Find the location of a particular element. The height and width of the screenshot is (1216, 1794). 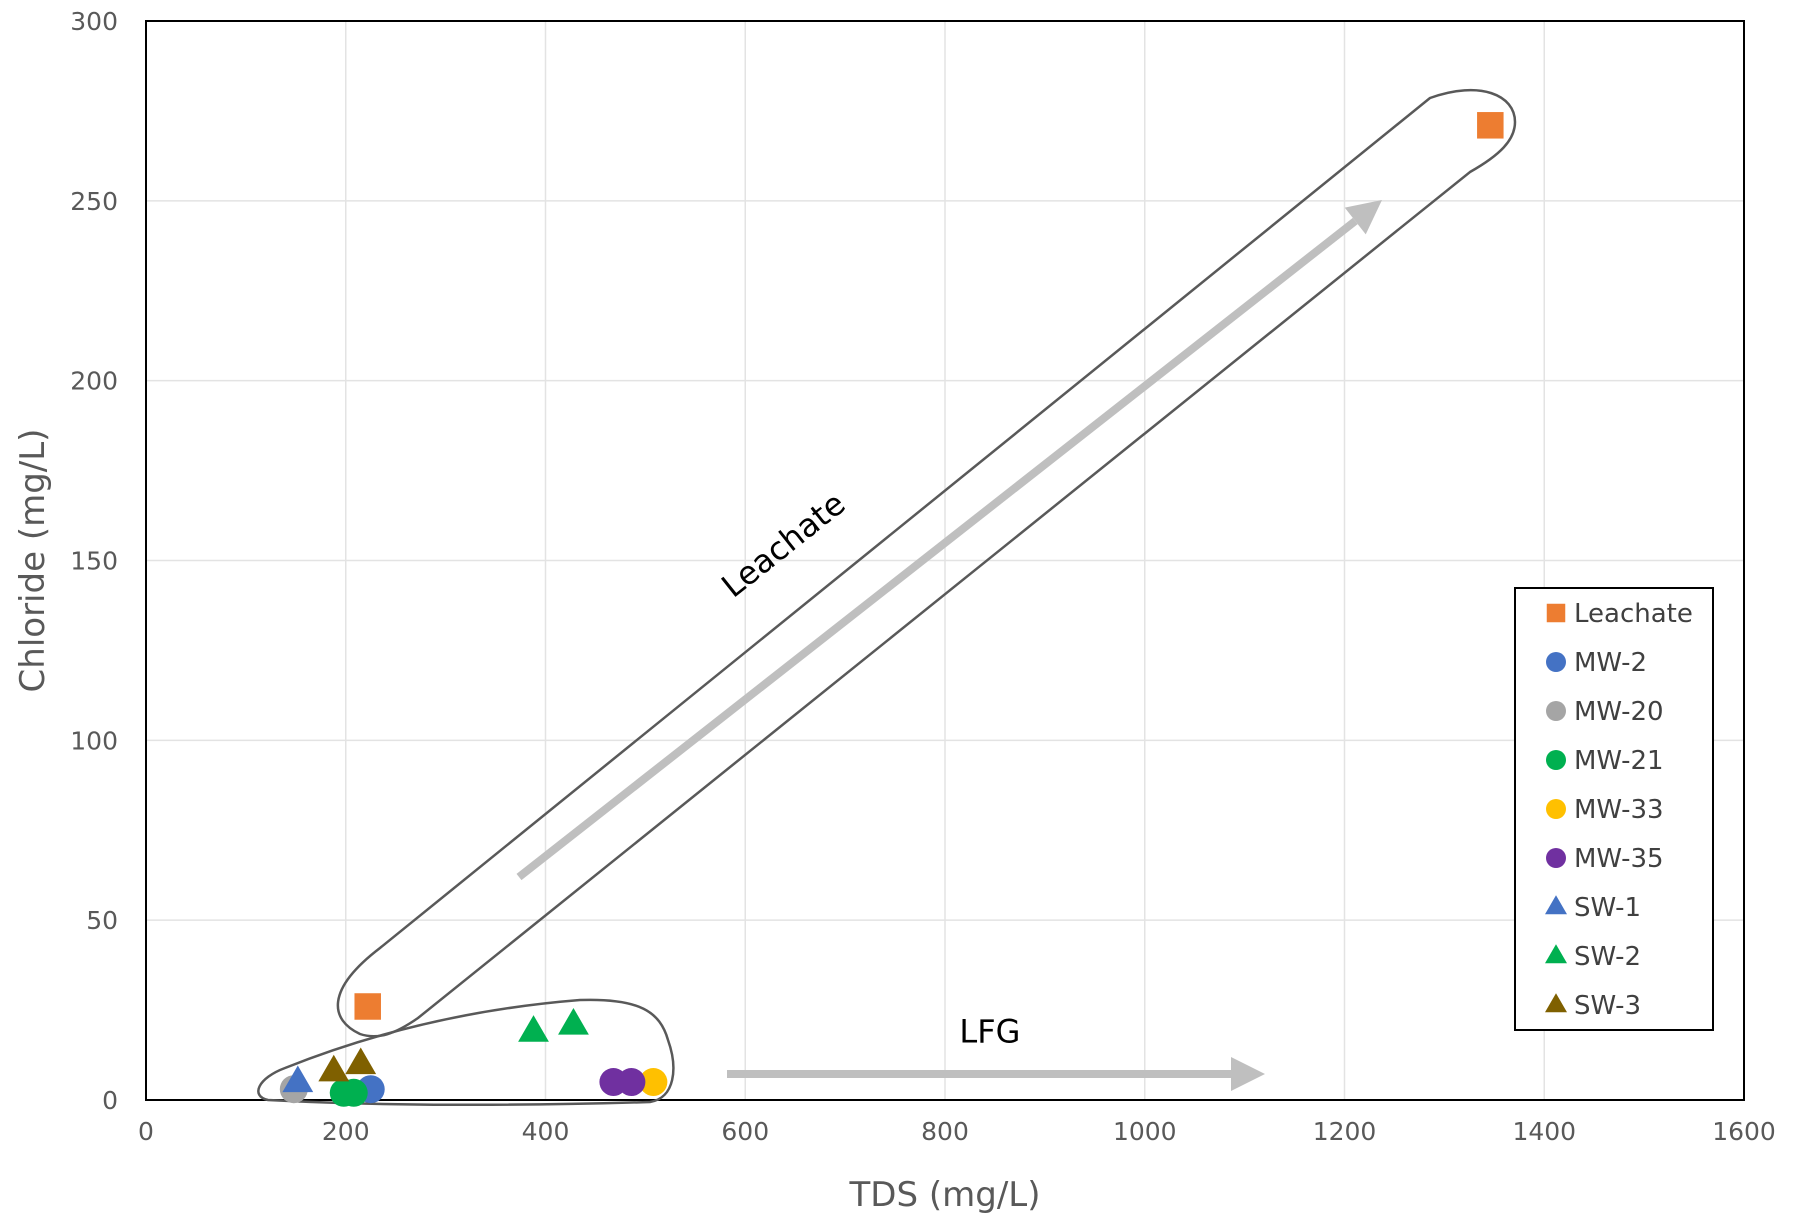

x-tick-label: 400 is located at coordinates (546, 1131).